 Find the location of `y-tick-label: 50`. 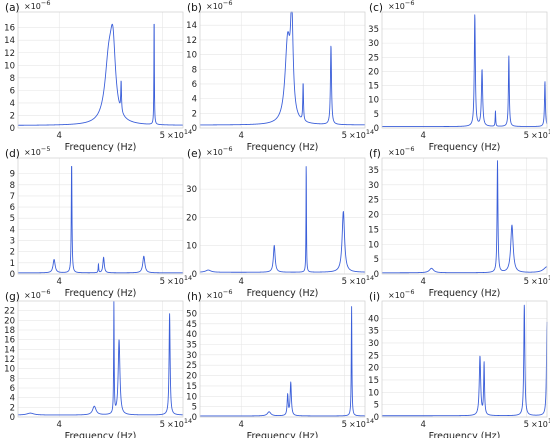

y-tick-label: 50 is located at coordinates (191, 314).